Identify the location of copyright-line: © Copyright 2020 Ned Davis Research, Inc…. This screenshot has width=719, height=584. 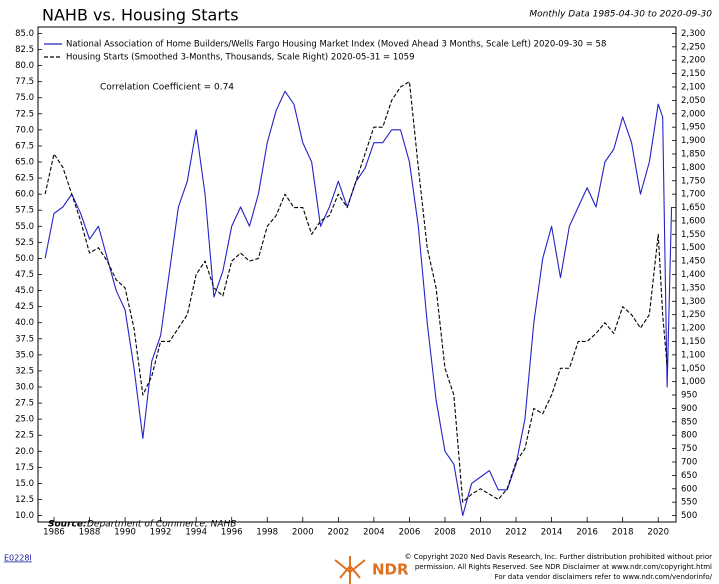
(559, 557).